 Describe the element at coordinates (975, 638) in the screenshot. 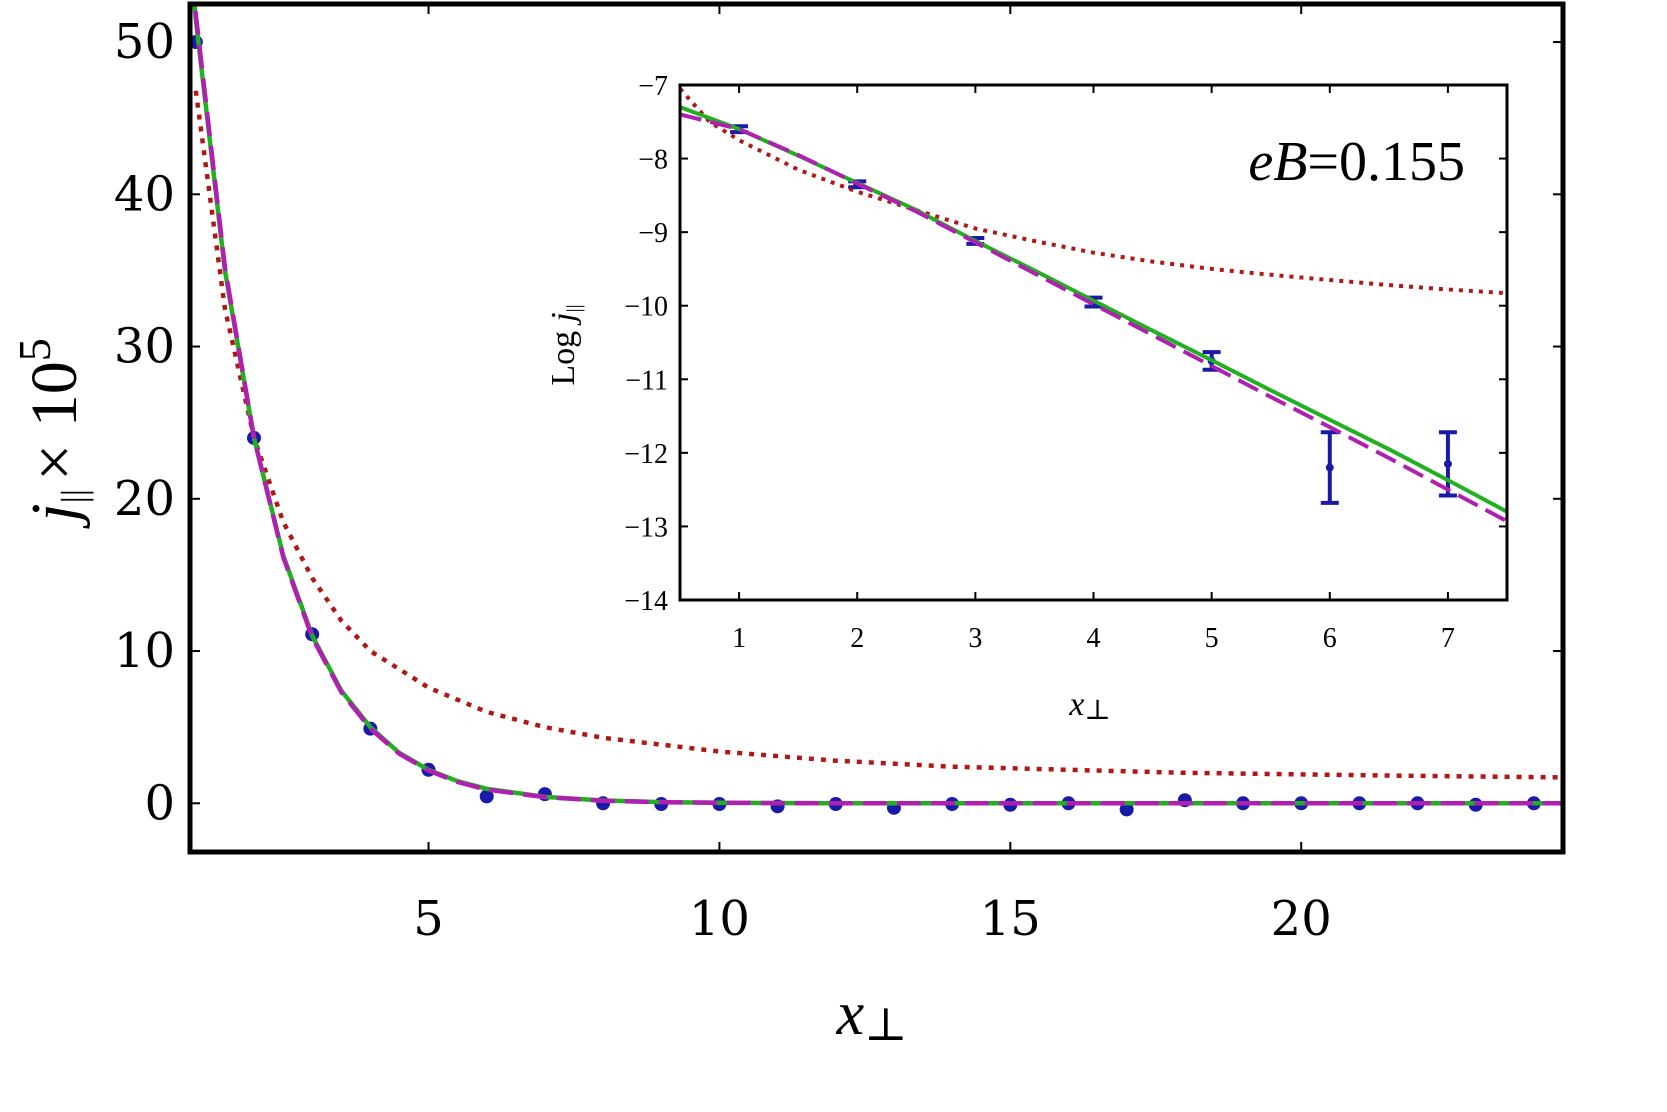

I see `inset-x-tick-label: 3` at that location.